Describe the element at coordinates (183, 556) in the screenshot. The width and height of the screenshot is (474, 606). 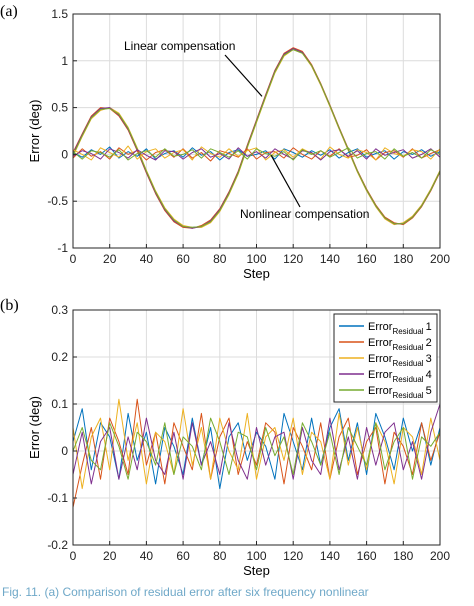
I see `panel-b-x-tick-label: 60` at that location.